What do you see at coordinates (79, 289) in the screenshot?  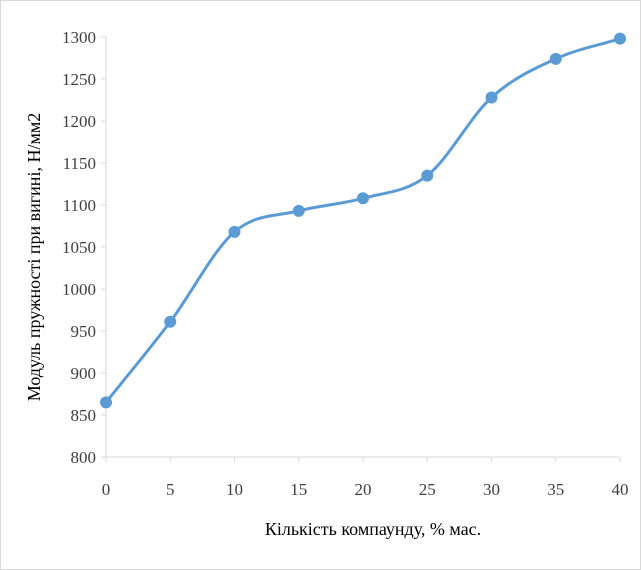 I see `y-tick-label: 1000` at bounding box center [79, 289].